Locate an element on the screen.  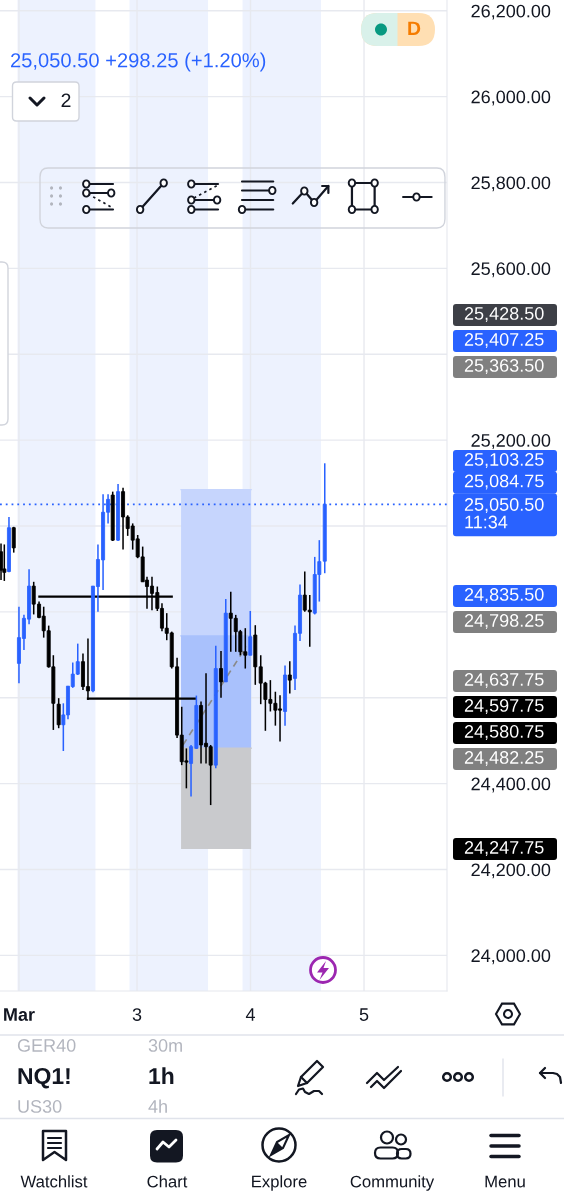
text: 24,798.25 is located at coordinates (504, 621).